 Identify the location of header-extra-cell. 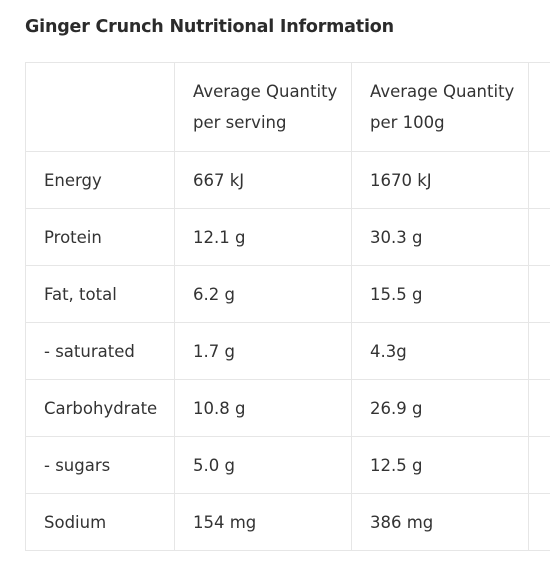
(539, 107).